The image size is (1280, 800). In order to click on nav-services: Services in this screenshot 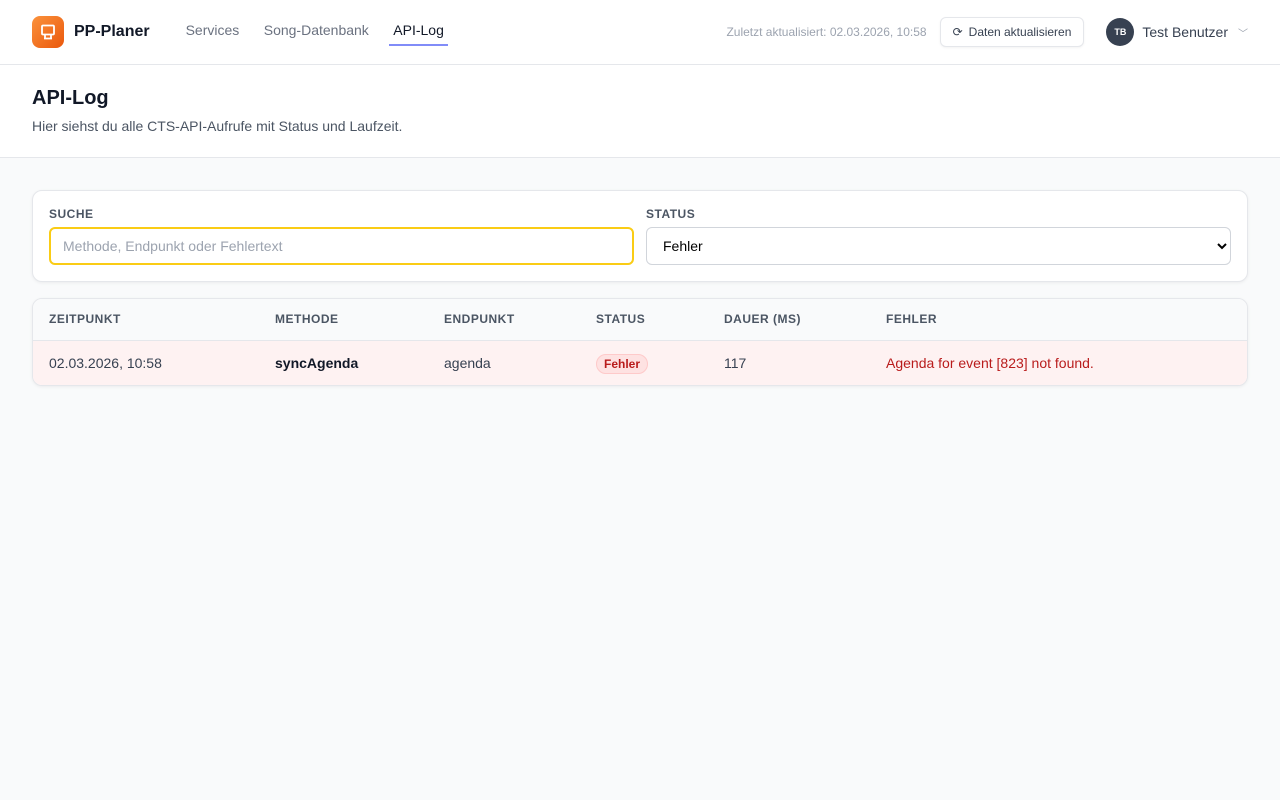, I will do `click(212, 30)`.